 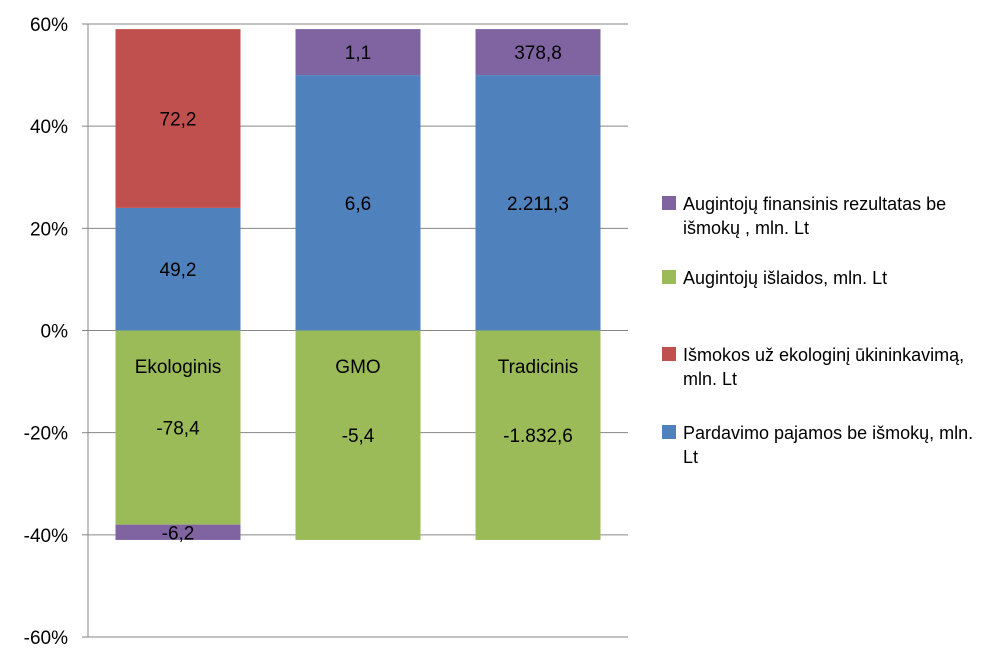 What do you see at coordinates (669, 203) in the screenshot?
I see `legend-swatch-purple` at bounding box center [669, 203].